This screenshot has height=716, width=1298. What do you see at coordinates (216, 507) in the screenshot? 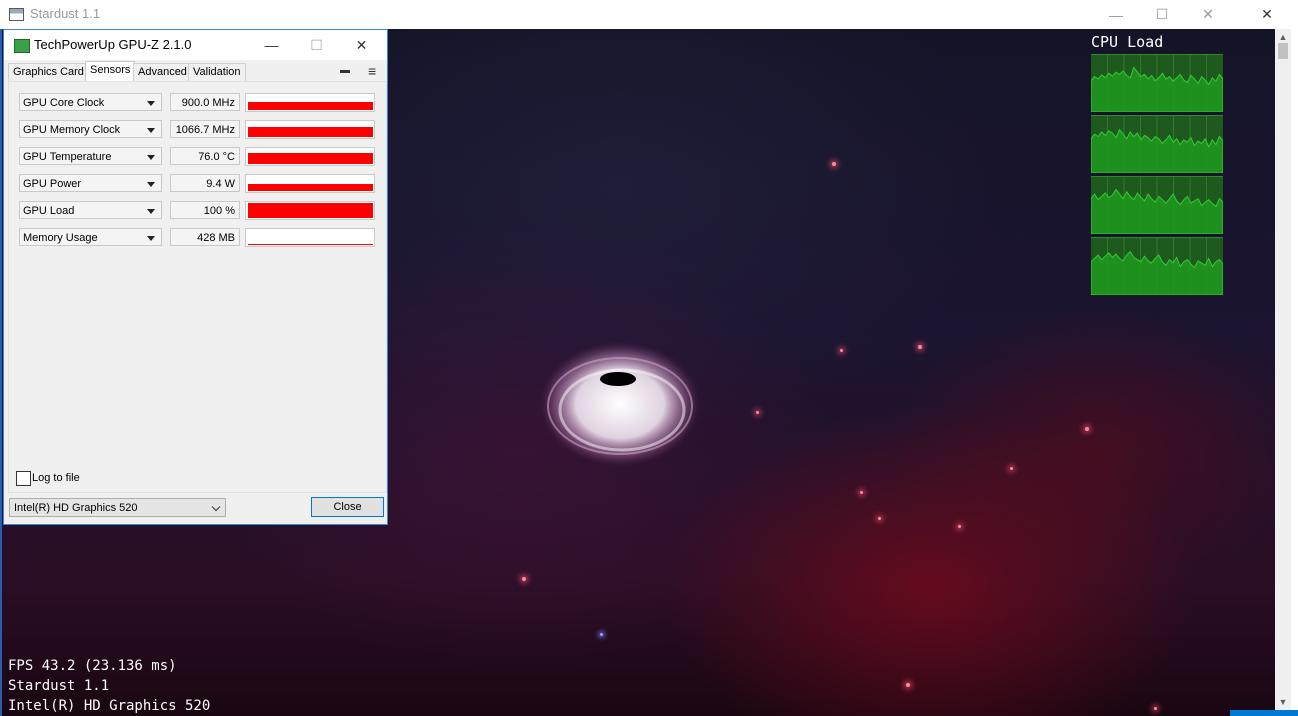
I see `chevron-down-icon` at bounding box center [216, 507].